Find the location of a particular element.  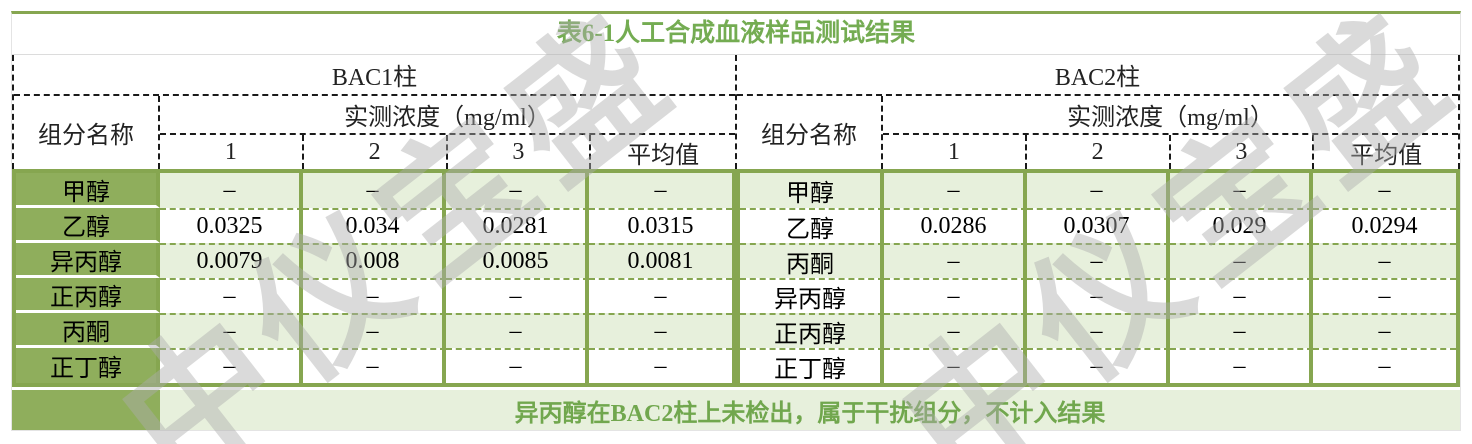

value-cell: 0.034 is located at coordinates (374, 225).